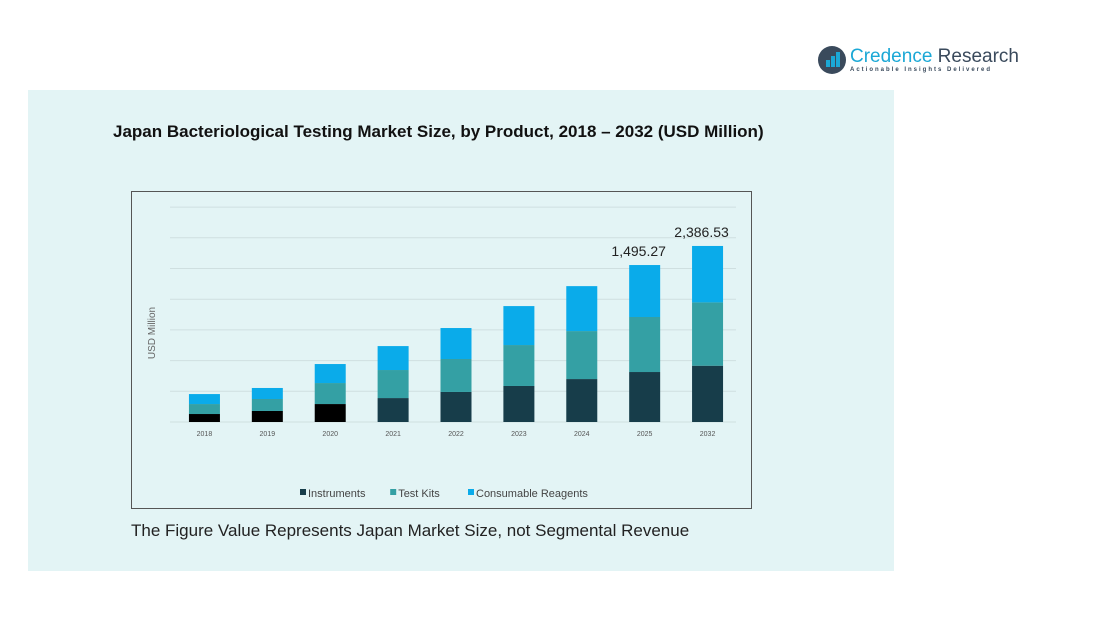 This screenshot has height=637, width=1101. What do you see at coordinates (645, 345) in the screenshot?
I see `bar-test-kits-2025` at bounding box center [645, 345].